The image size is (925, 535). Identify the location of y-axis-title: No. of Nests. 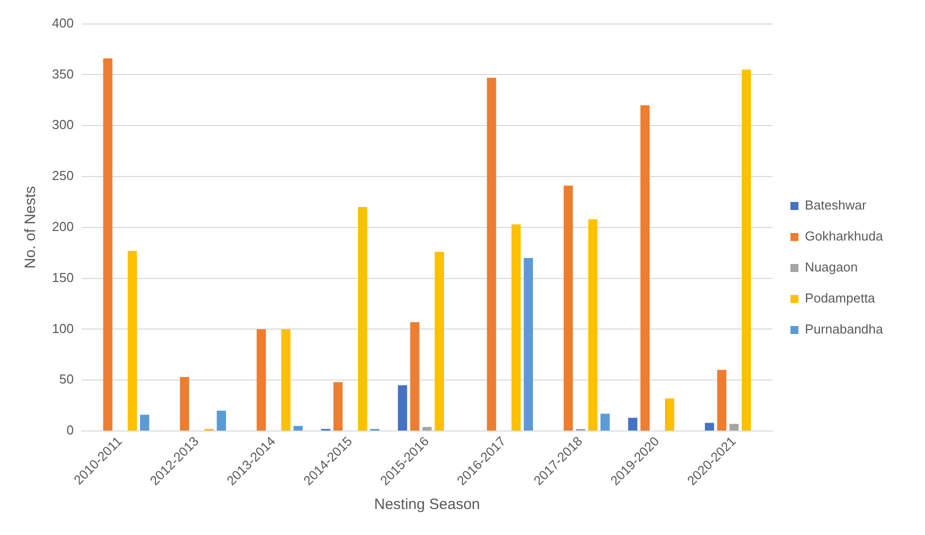
(31, 227).